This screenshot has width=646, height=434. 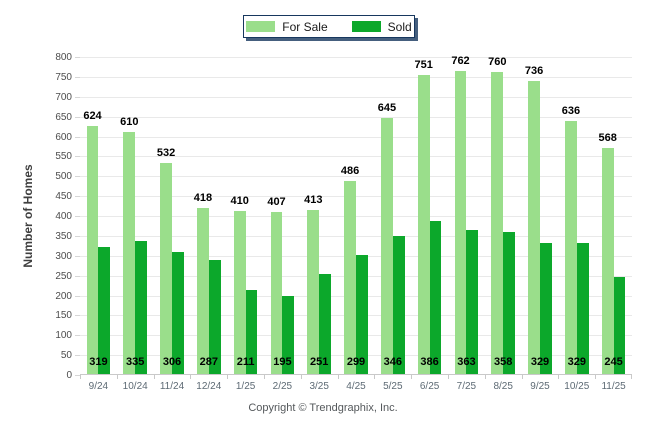 What do you see at coordinates (63, 117) in the screenshot?
I see `y-axis-tick-label: 650` at bounding box center [63, 117].